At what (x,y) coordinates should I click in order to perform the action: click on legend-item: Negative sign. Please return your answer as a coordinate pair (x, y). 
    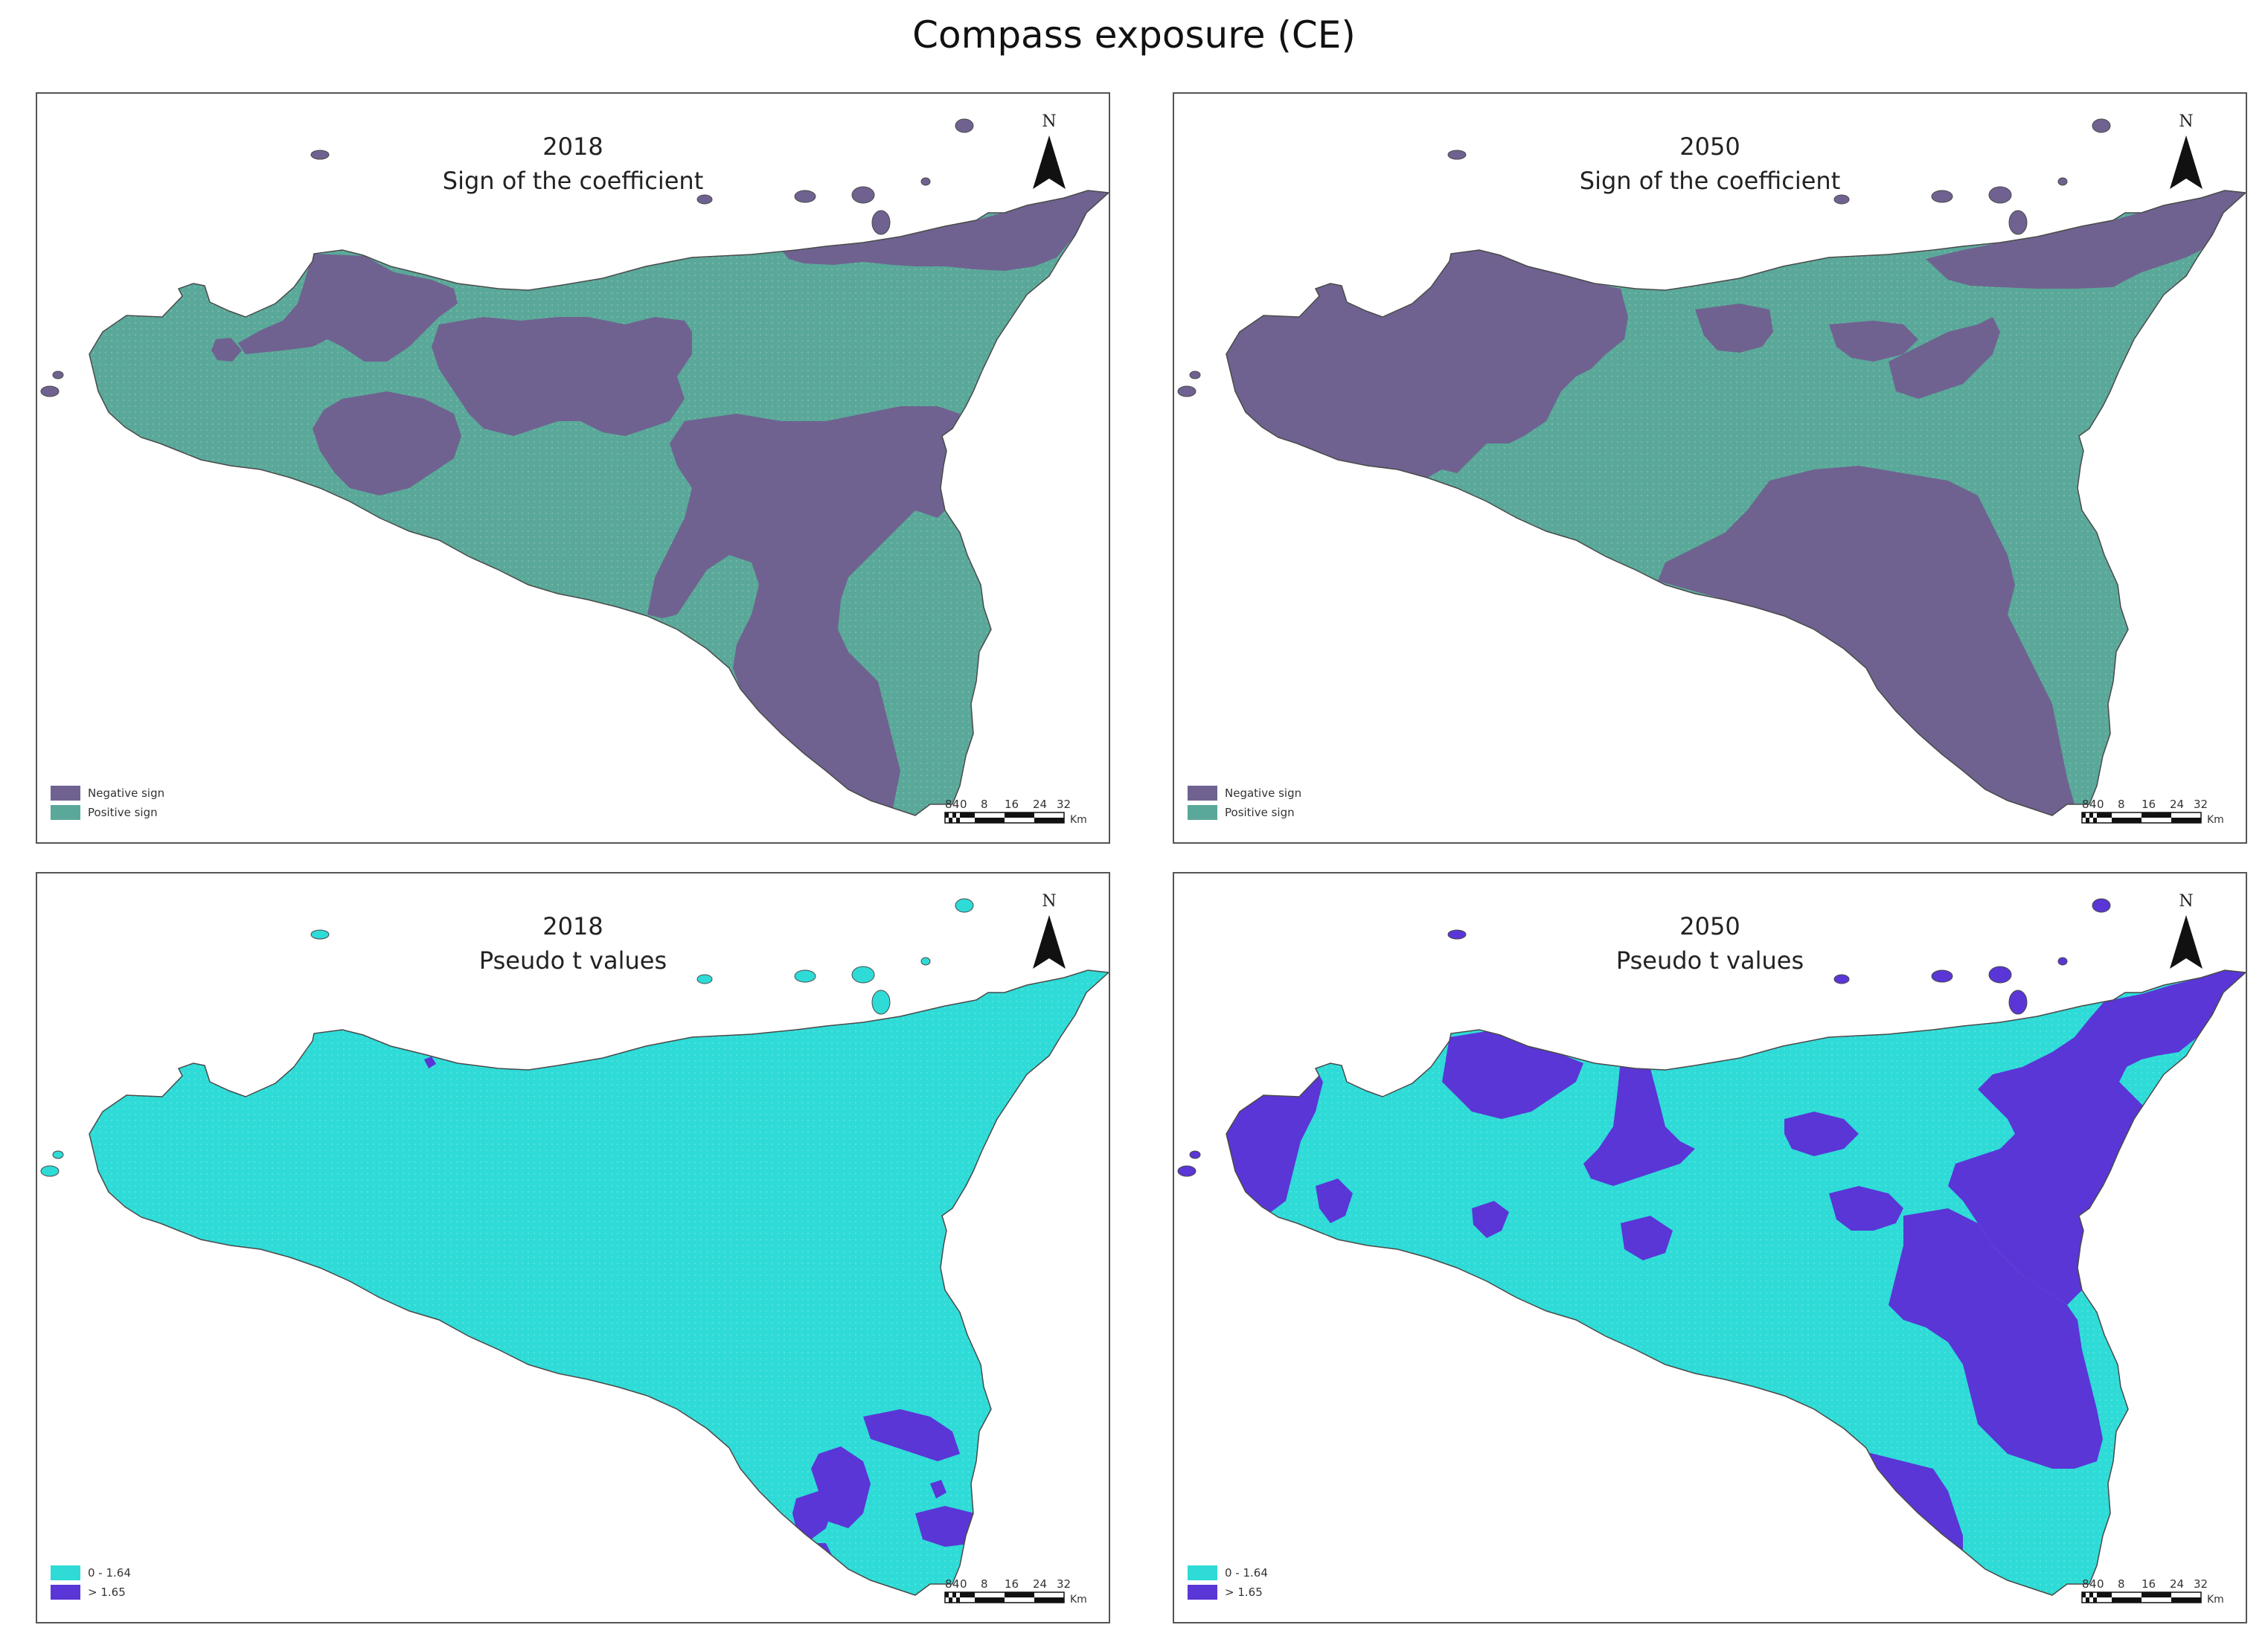
    Looking at the image, I should click on (107, 793).